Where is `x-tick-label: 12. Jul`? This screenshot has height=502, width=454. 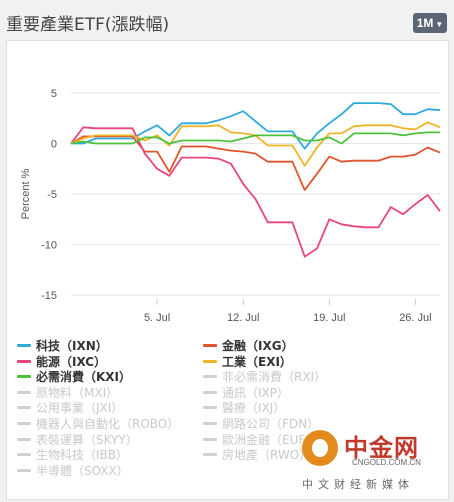 x-tick-label: 12. Jul is located at coordinates (243, 318).